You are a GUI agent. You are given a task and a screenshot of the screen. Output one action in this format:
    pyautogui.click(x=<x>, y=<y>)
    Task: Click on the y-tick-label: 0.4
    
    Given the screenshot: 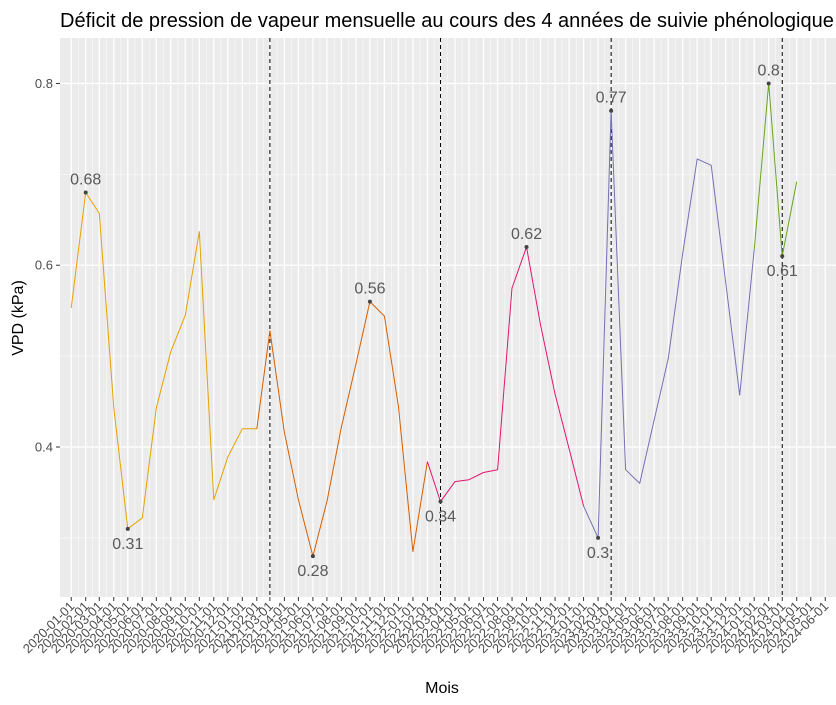 What is the action you would take?
    pyautogui.click(x=44, y=447)
    